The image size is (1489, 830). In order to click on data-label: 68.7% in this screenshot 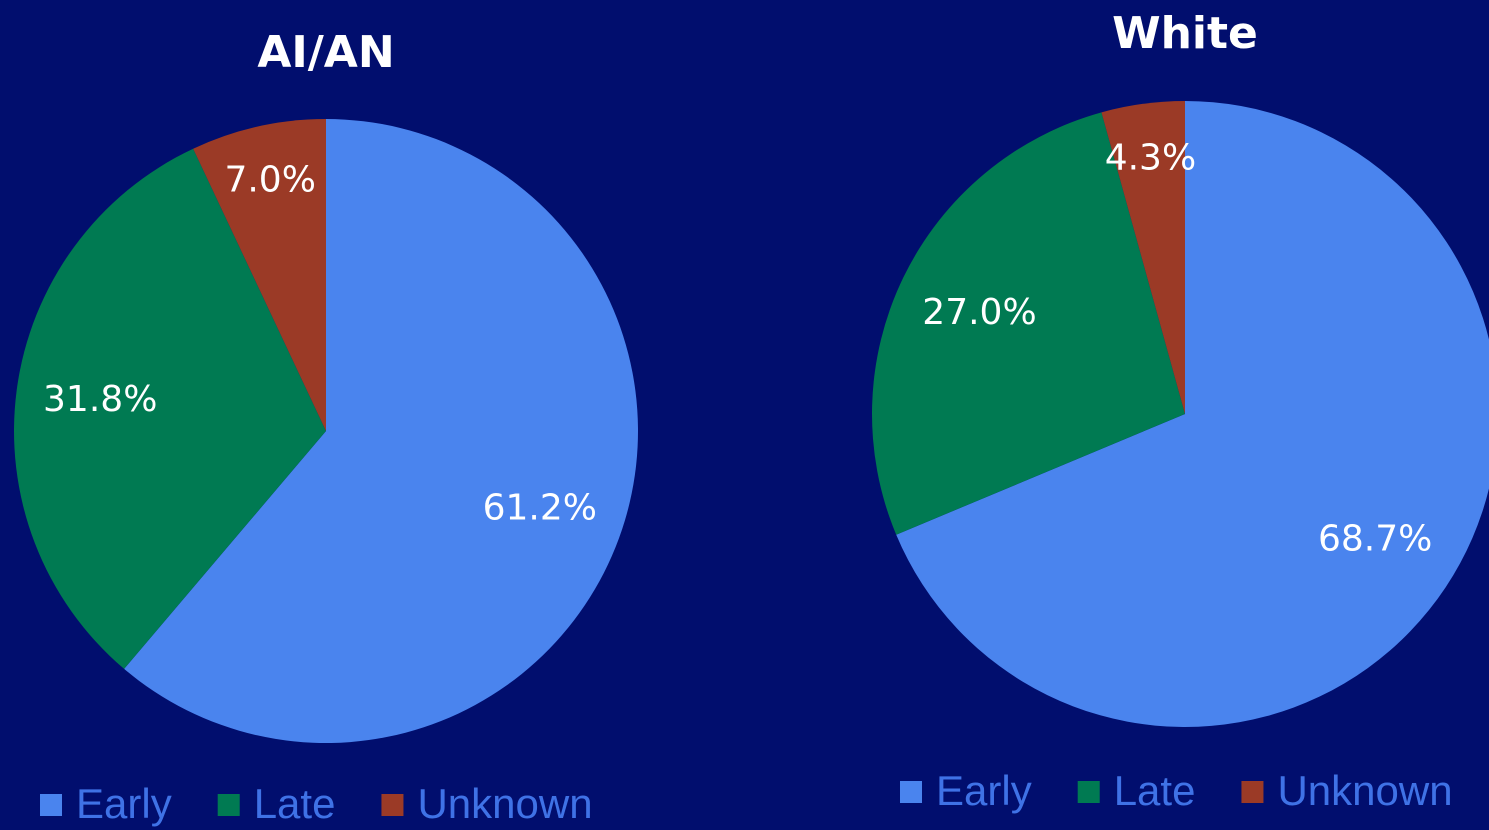, I will do `click(1375, 539)`.